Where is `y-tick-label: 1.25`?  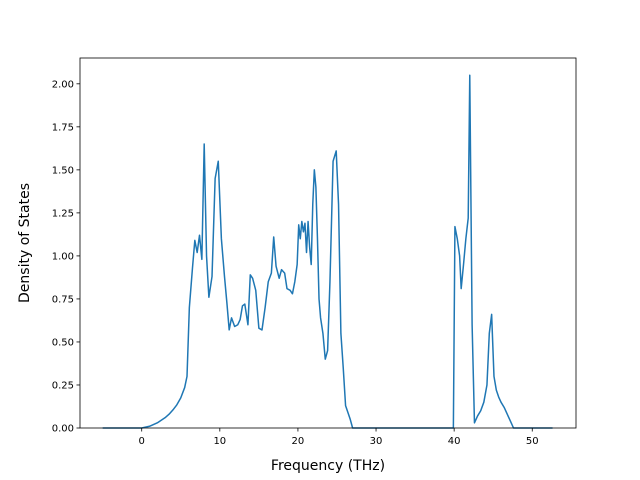 y-tick-label: 1.25 is located at coordinates (63, 213).